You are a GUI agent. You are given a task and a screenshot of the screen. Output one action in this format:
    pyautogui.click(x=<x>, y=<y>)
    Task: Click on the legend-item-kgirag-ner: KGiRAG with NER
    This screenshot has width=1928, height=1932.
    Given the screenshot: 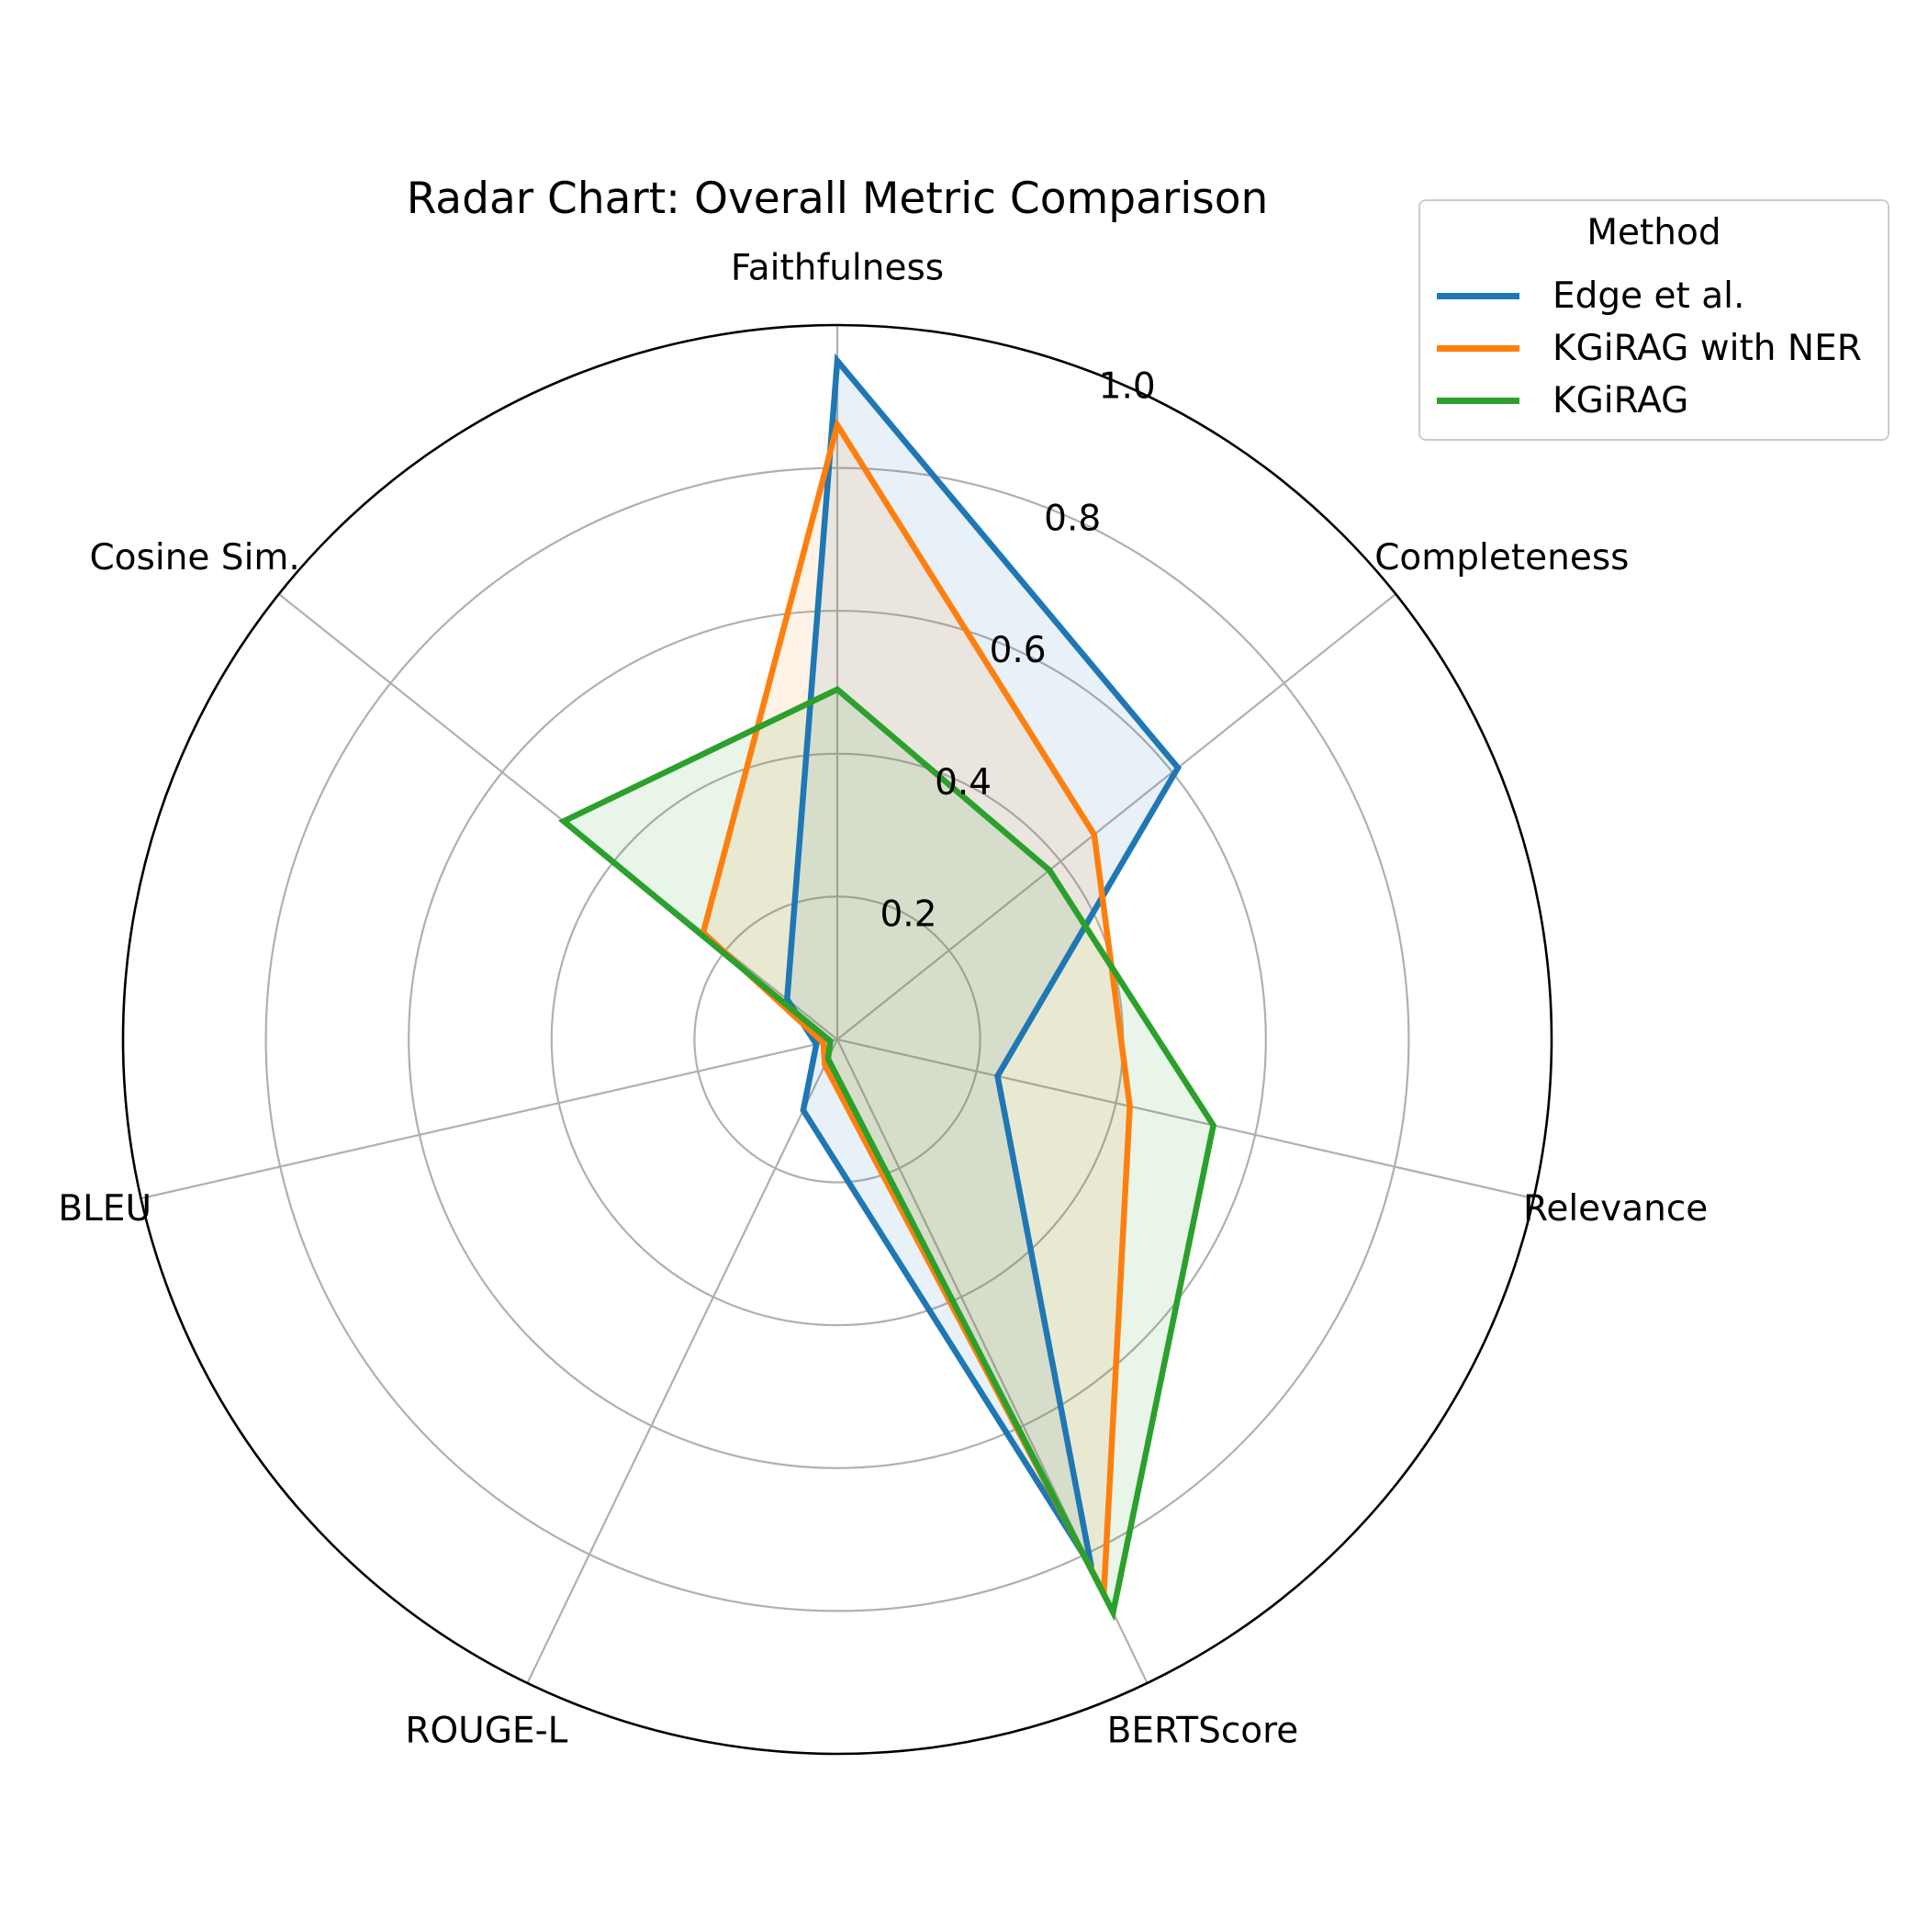 What is the action you would take?
    pyautogui.click(x=1649, y=348)
    